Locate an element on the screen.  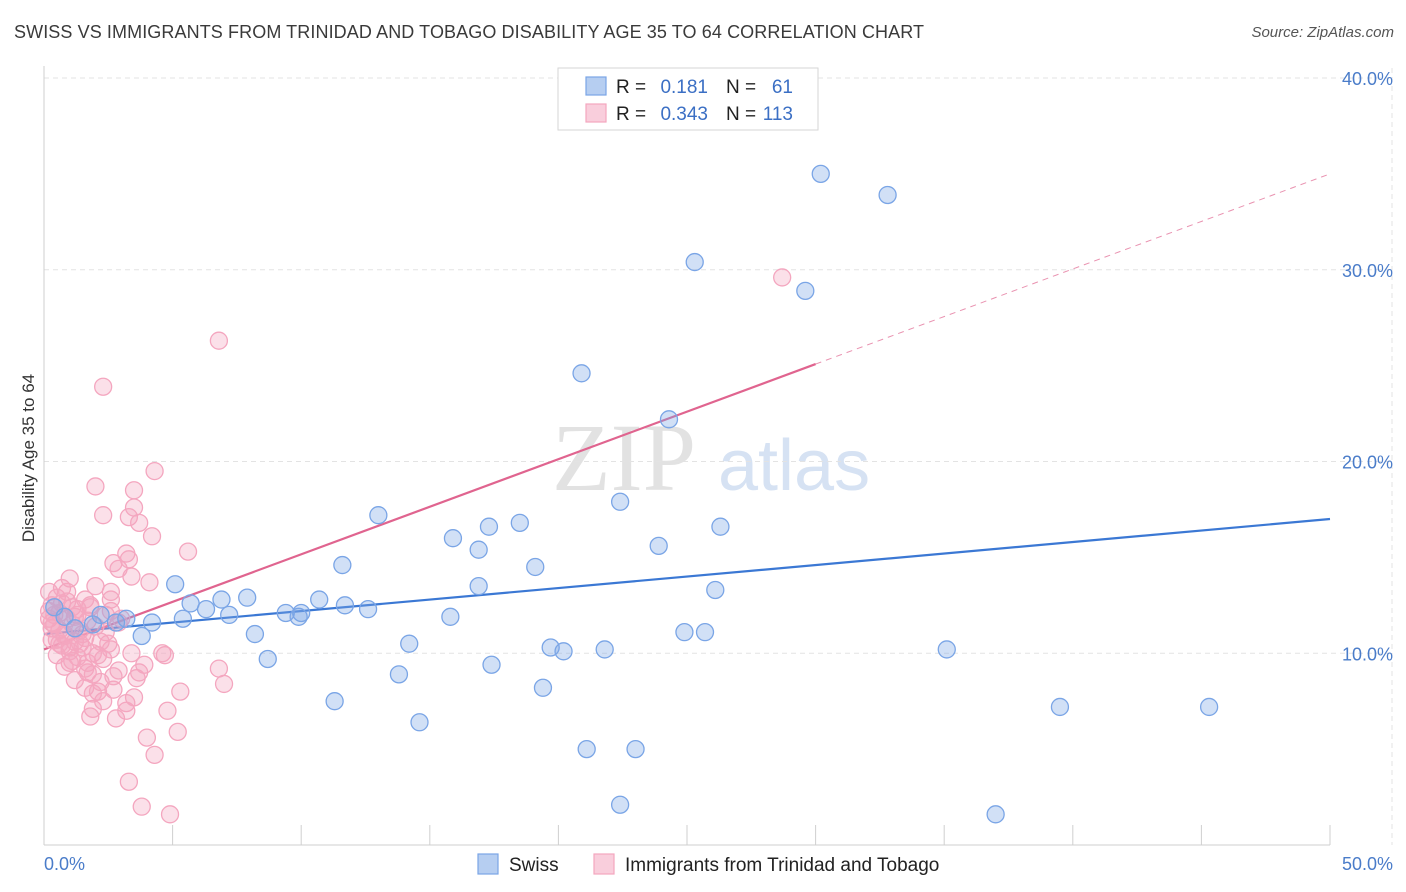
y-tick-label-3: 40.0% is located at coordinates (1367, 79).